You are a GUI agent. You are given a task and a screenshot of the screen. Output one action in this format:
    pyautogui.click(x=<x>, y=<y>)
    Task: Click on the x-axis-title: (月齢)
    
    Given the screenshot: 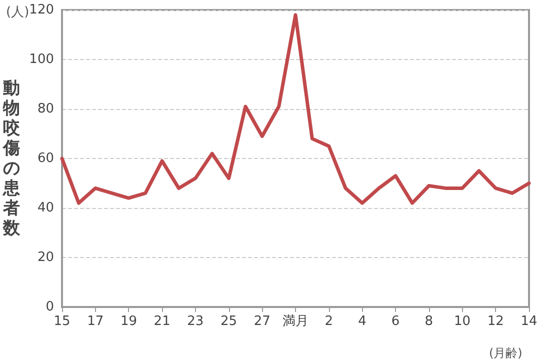 What is the action you would take?
    pyautogui.click(x=505, y=352)
    